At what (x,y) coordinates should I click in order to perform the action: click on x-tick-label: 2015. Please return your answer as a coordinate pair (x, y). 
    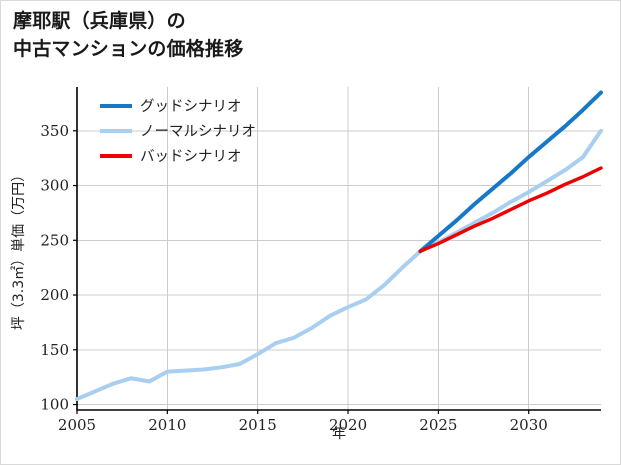
    Looking at the image, I should click on (258, 425).